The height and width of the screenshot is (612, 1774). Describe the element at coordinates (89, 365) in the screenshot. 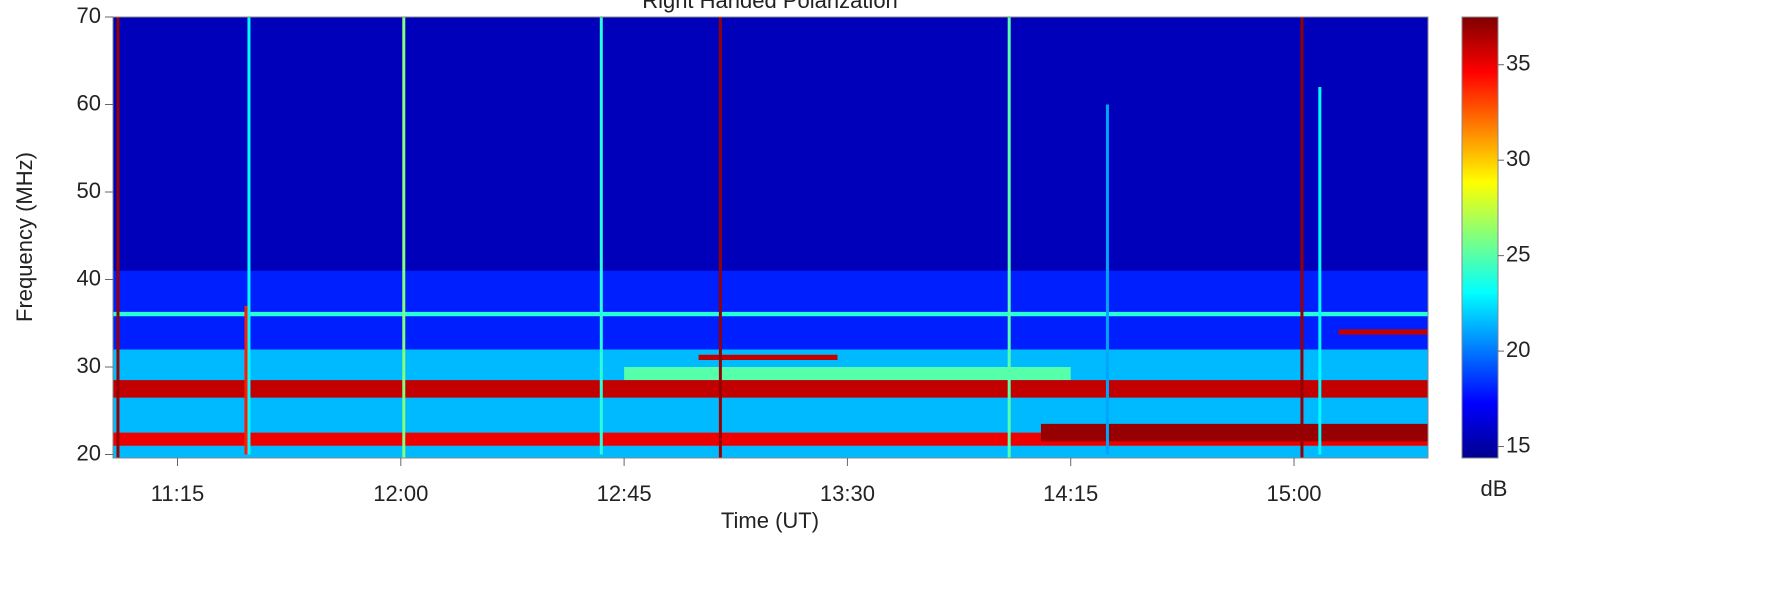

I see `y-tick-label: 30` at that location.